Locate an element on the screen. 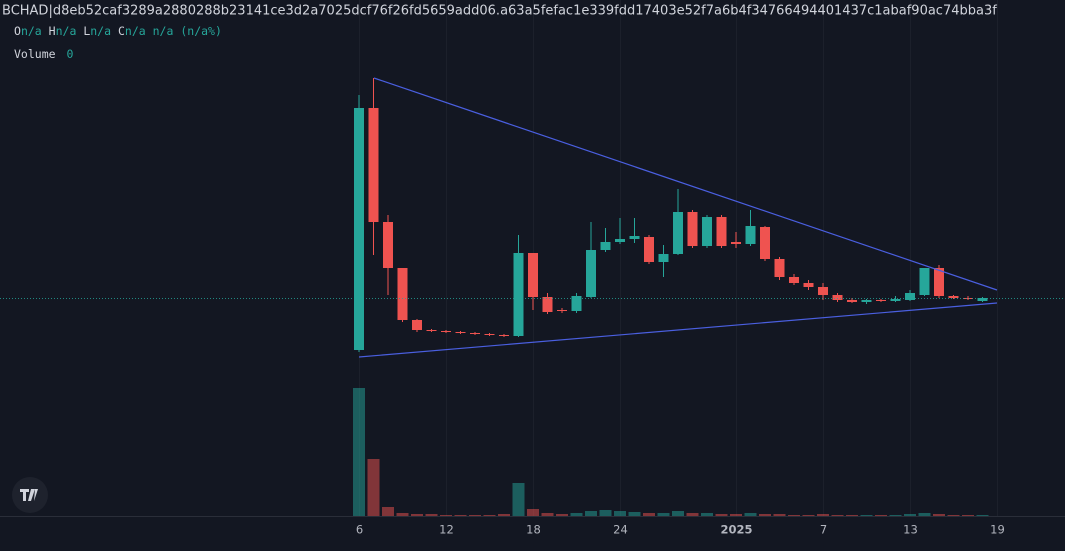 Image resolution: width=1065 pixels, height=551 pixels. legend-h-value: n/a is located at coordinates (66, 31).